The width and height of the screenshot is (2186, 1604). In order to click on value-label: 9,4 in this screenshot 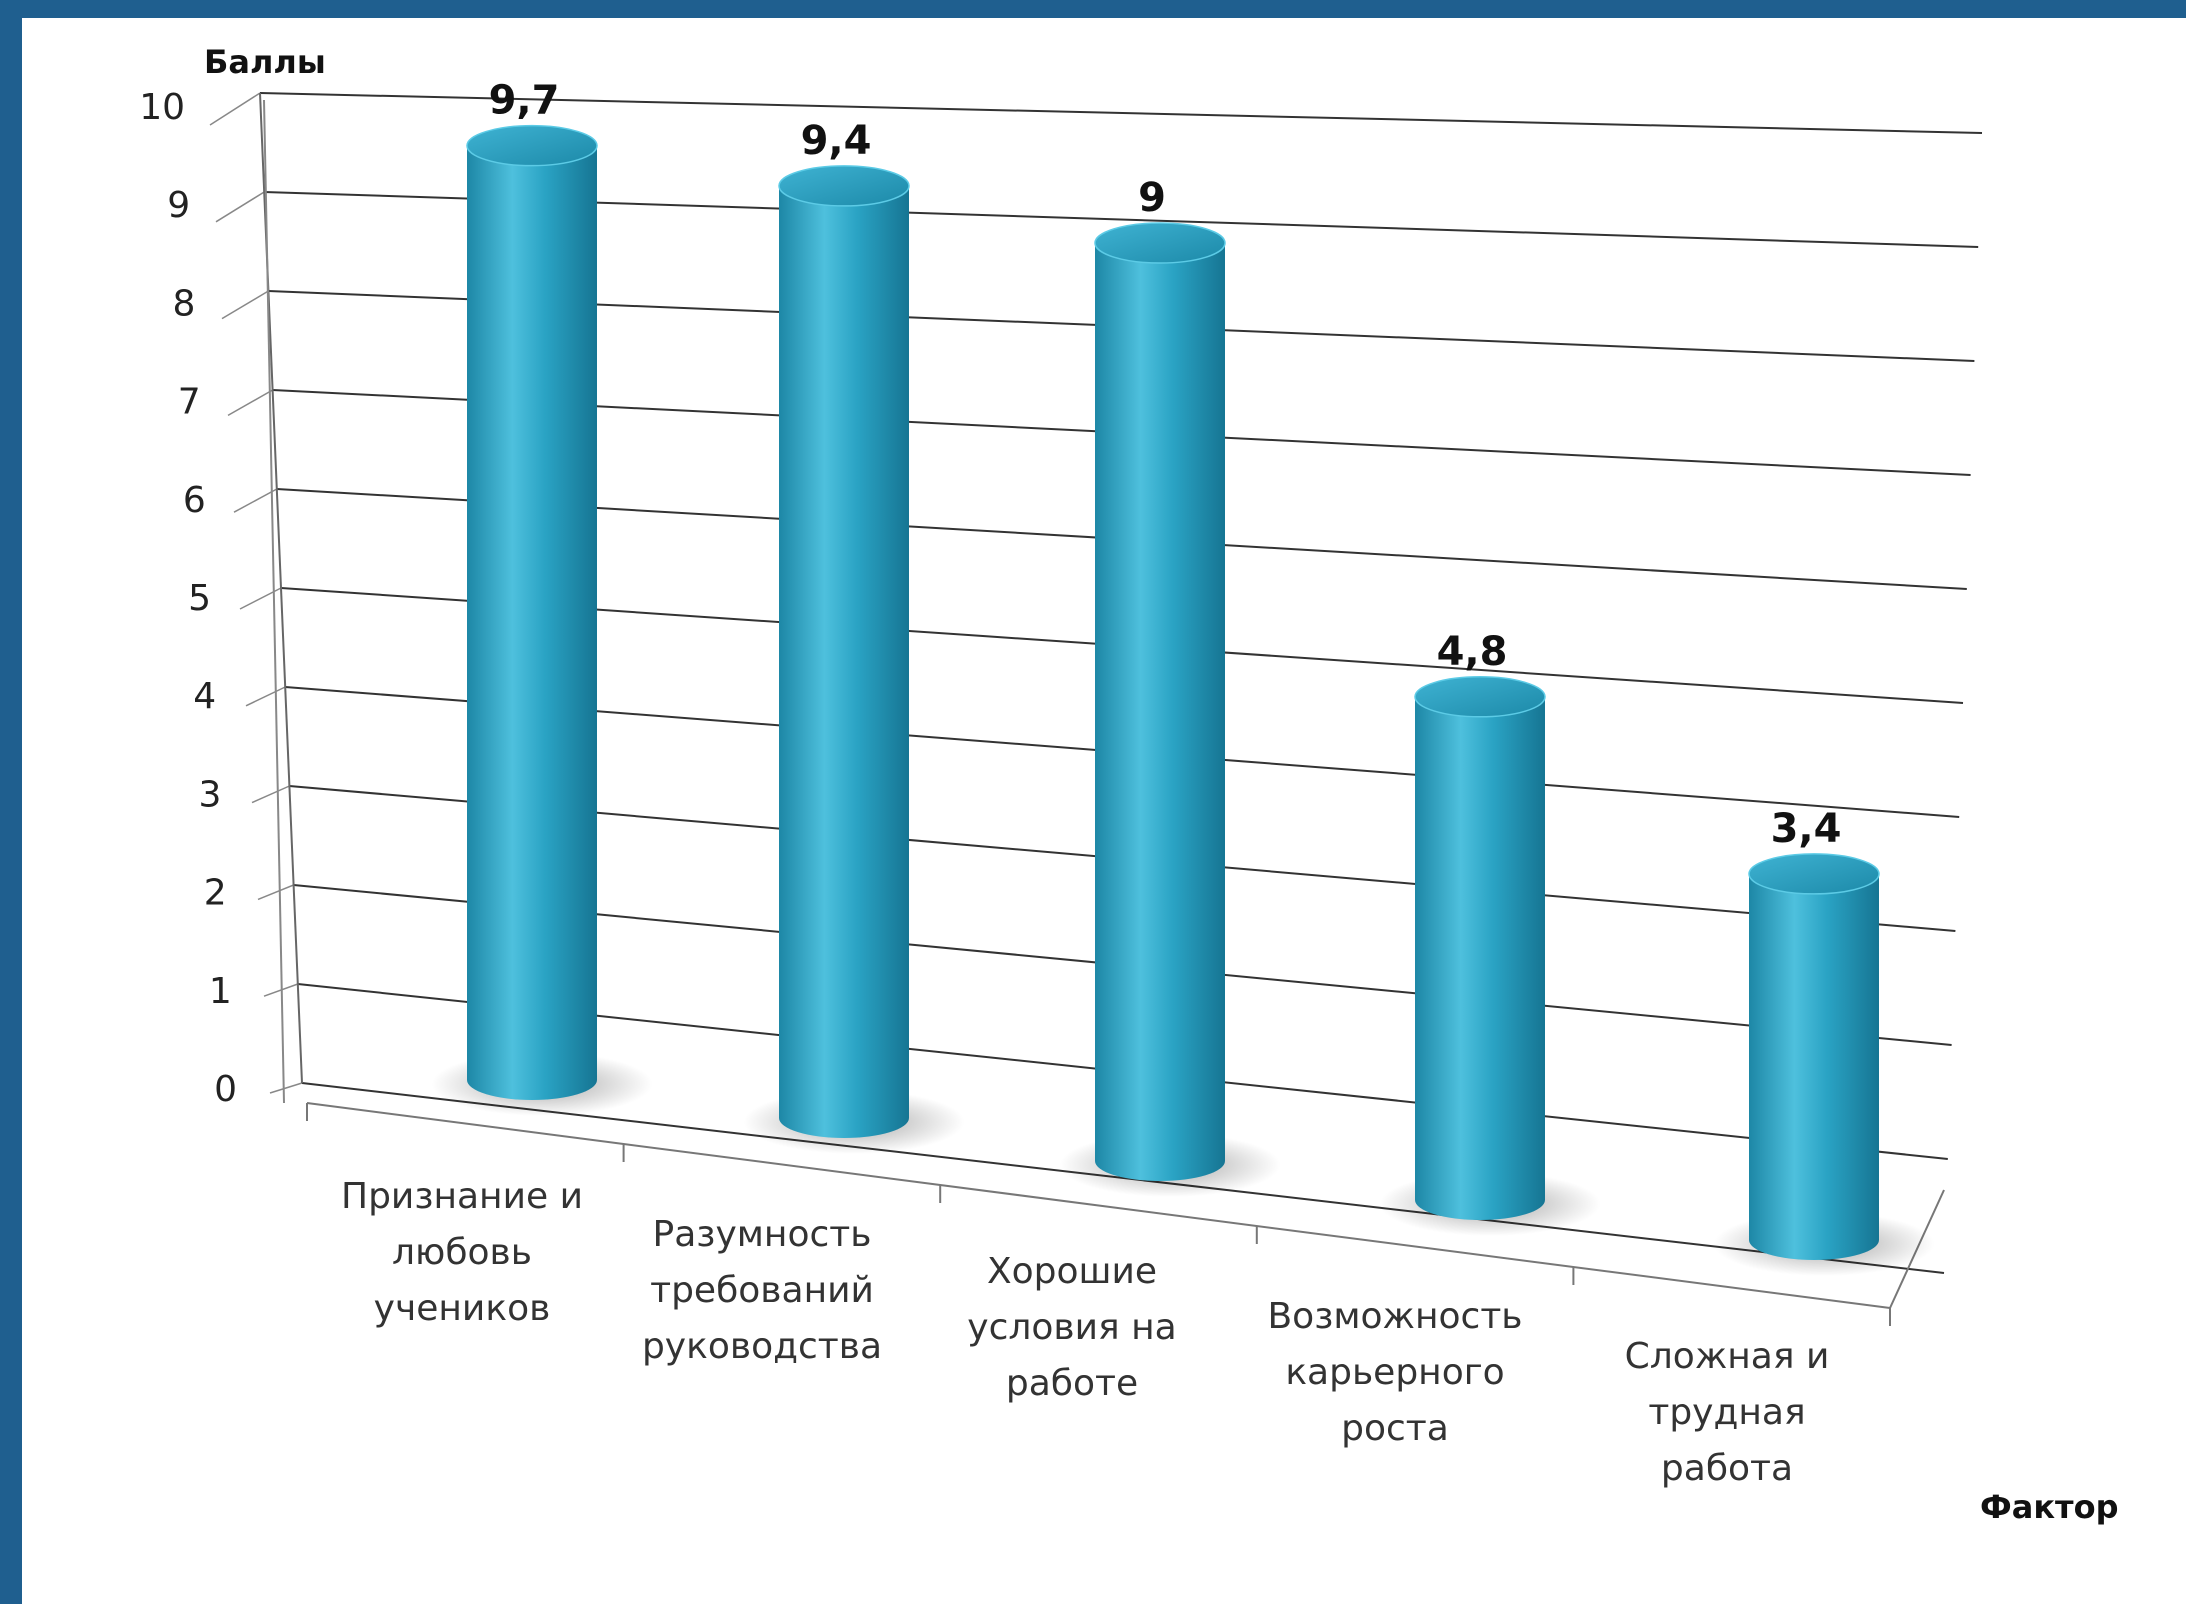, I will do `click(836, 141)`.